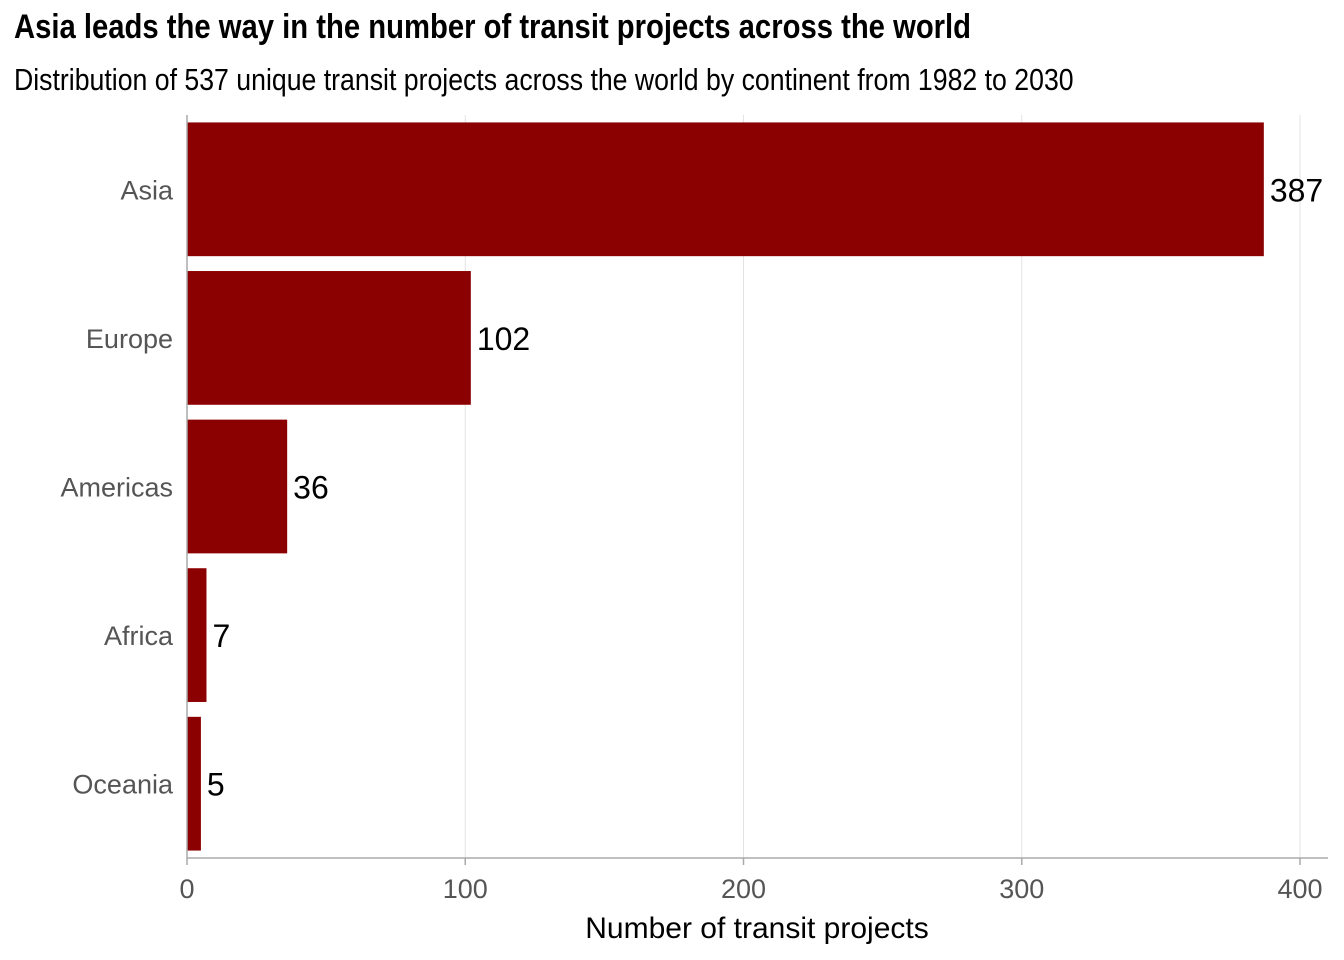 This screenshot has width=1344, height=960. What do you see at coordinates (1299, 889) in the screenshot?
I see `x-tick-label-400: 400` at bounding box center [1299, 889].